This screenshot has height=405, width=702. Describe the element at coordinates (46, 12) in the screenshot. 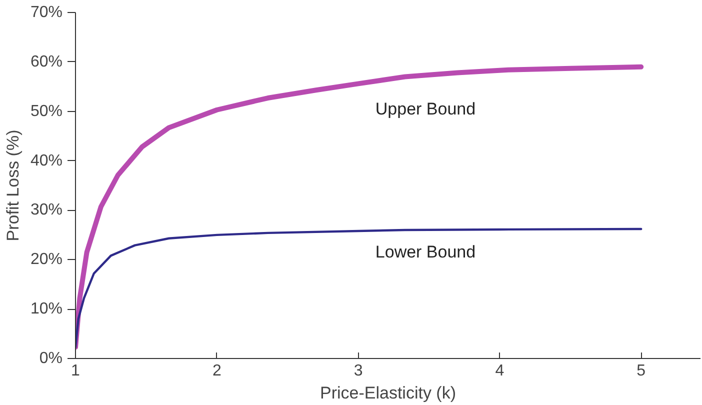

I see `y-tick-label: 70%` at that location.